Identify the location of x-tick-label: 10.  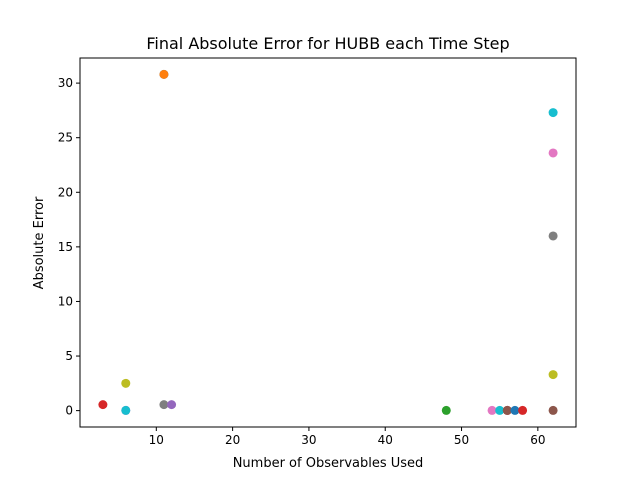
(156, 440).